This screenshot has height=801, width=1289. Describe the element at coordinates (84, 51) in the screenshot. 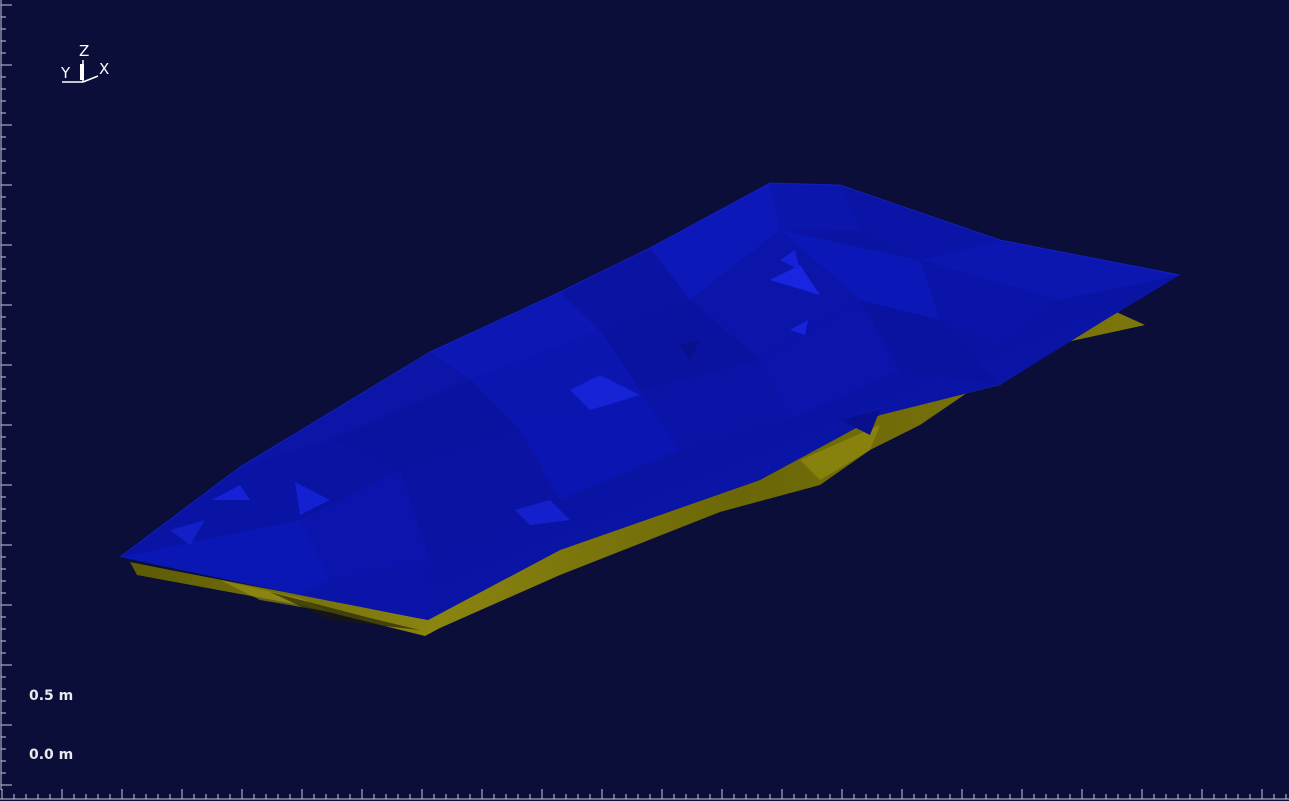

I see `axis-z-label: Z` at that location.